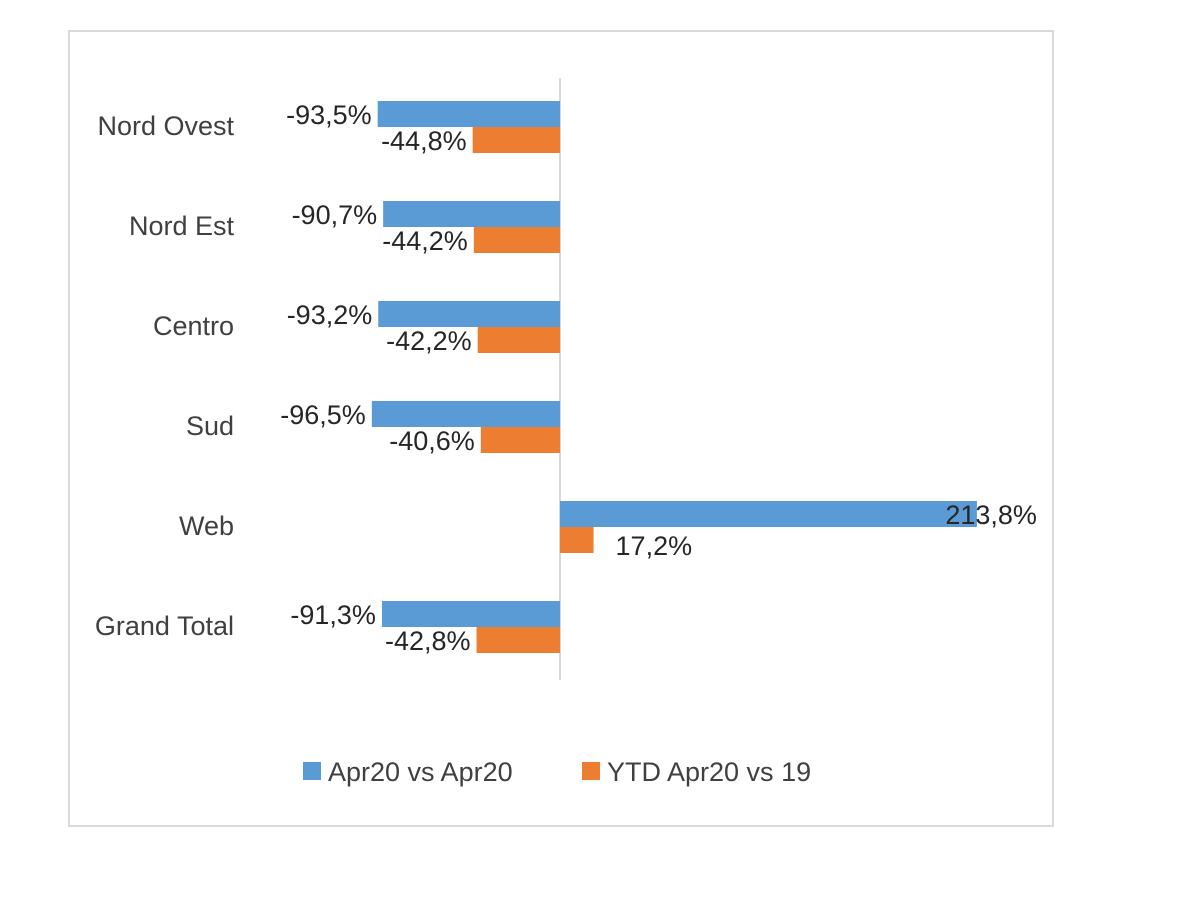  What do you see at coordinates (330, 315) in the screenshot?
I see `data-label: -93,2%` at bounding box center [330, 315].